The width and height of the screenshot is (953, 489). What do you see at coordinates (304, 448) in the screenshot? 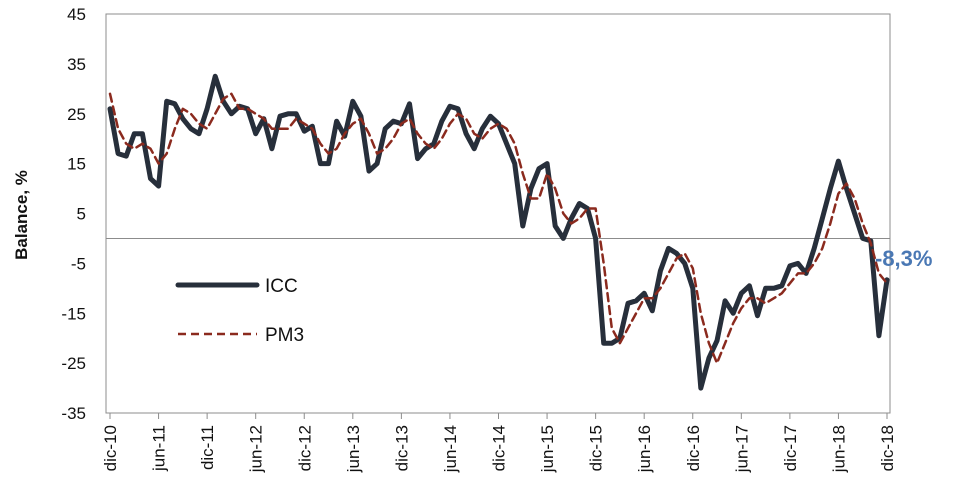
I see `x-tick-label: dic-12` at bounding box center [304, 448].